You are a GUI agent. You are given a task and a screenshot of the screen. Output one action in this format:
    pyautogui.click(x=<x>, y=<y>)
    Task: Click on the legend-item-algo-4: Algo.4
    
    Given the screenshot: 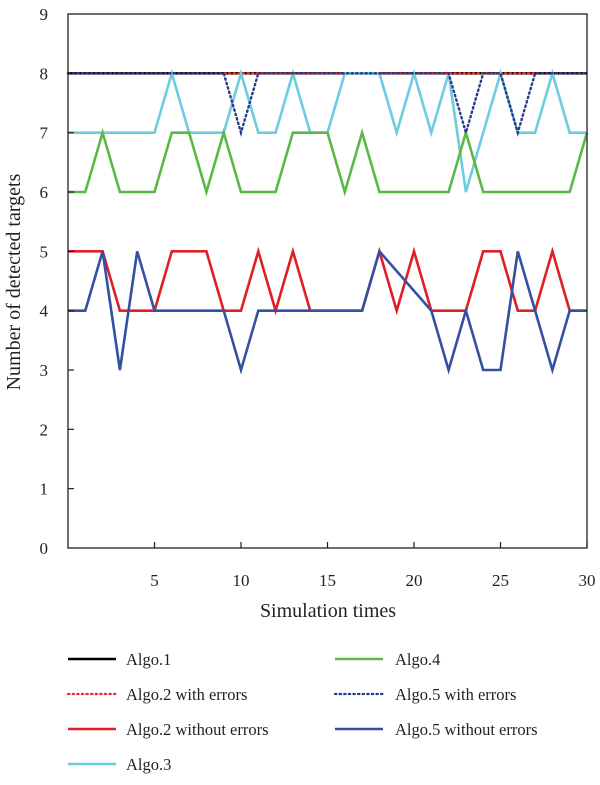 What is the action you would take?
    pyautogui.click(x=387, y=659)
    